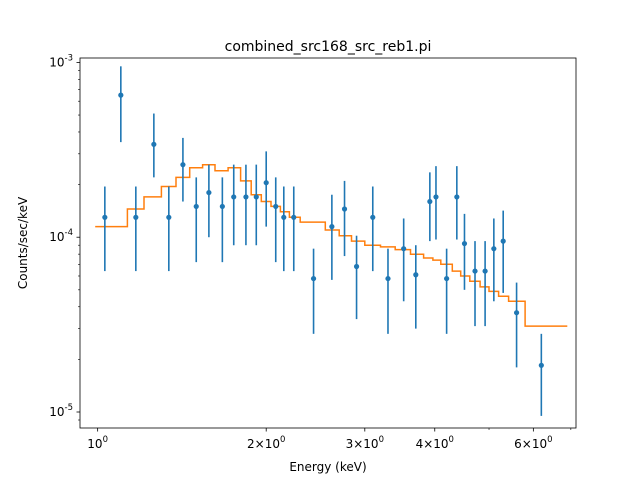 The width and height of the screenshot is (640, 480). What do you see at coordinates (327, 467) in the screenshot?
I see `x-axis-label: Energy (keV)` at bounding box center [327, 467].